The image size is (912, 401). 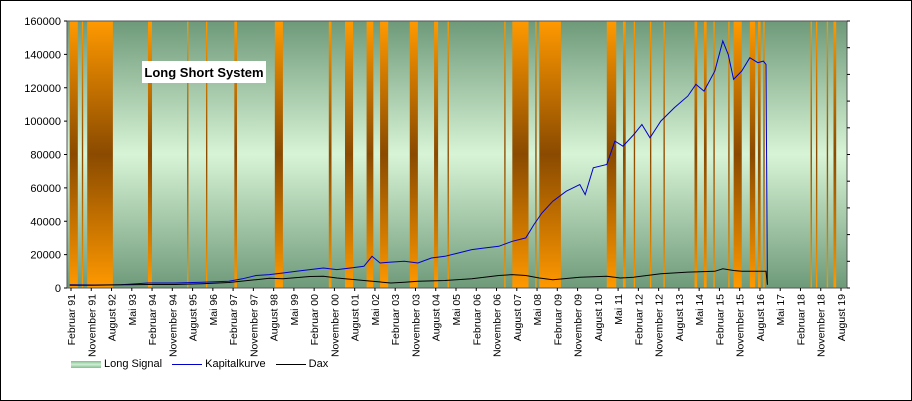 What do you see at coordinates (173, 325) in the screenshot?
I see `x-tick-label-5: November 94` at bounding box center [173, 325].